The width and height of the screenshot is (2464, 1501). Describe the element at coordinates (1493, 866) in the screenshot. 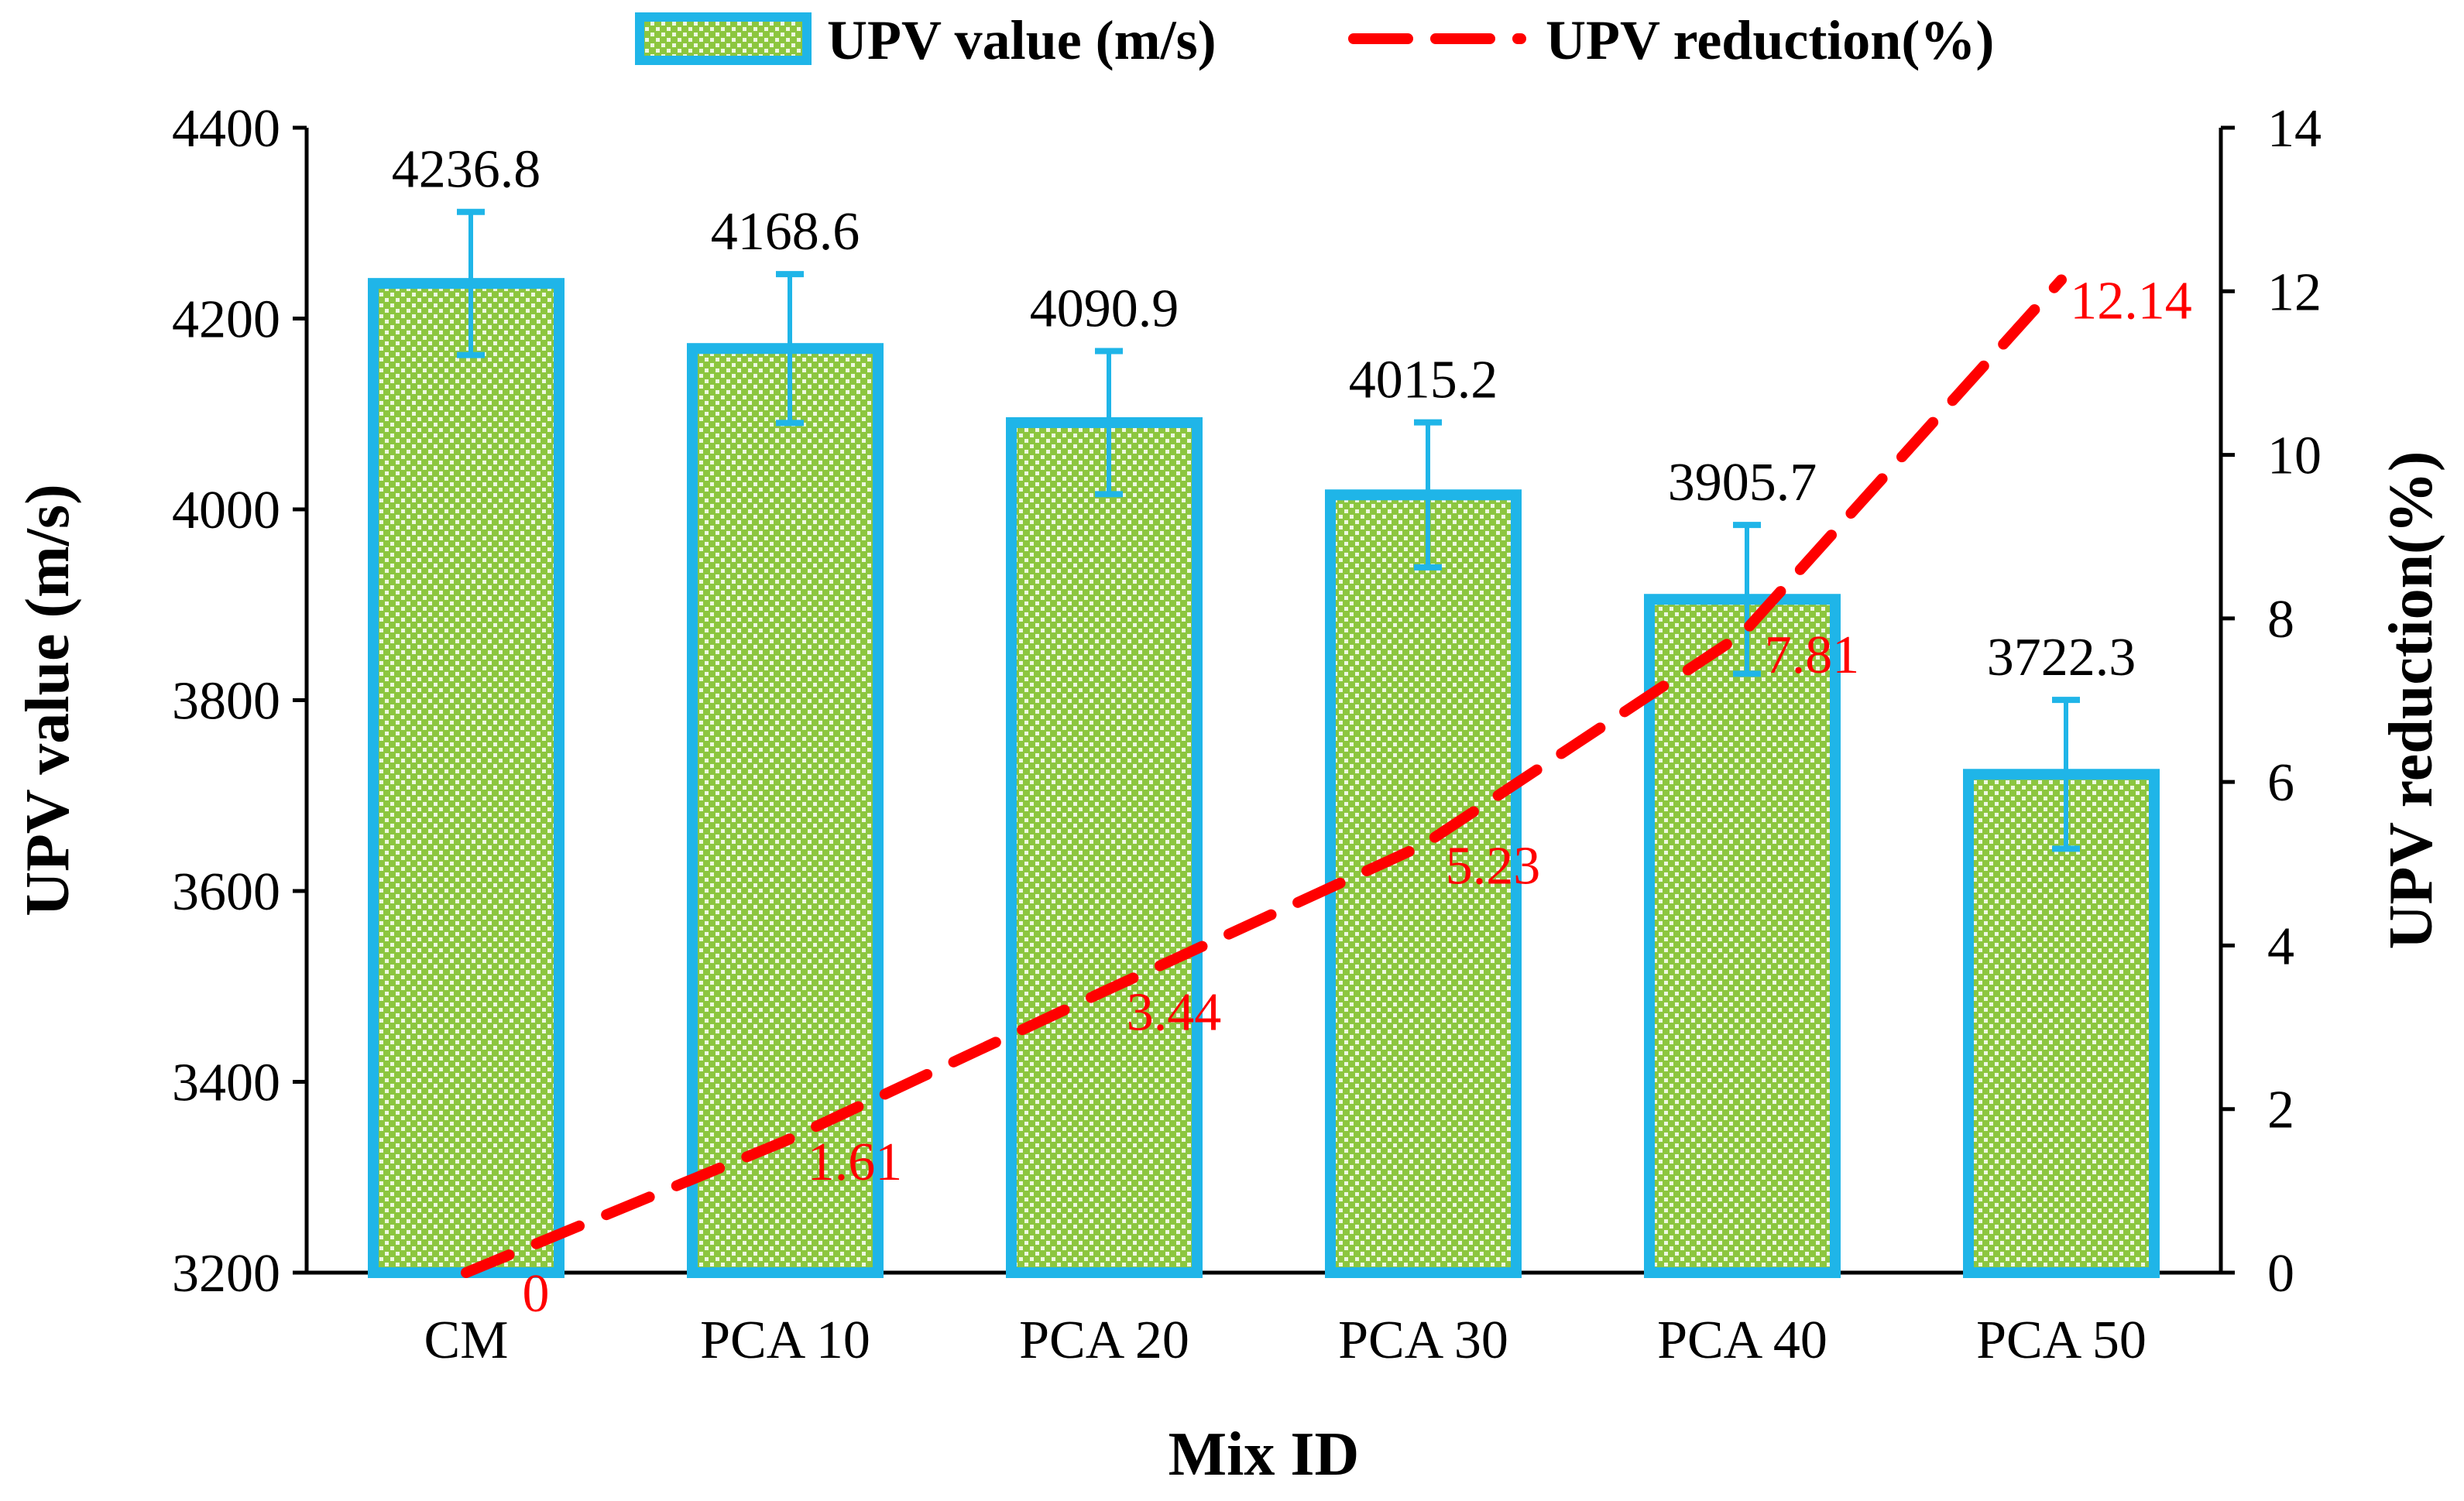

I see `reduction-value-label: 5.23` at that location.